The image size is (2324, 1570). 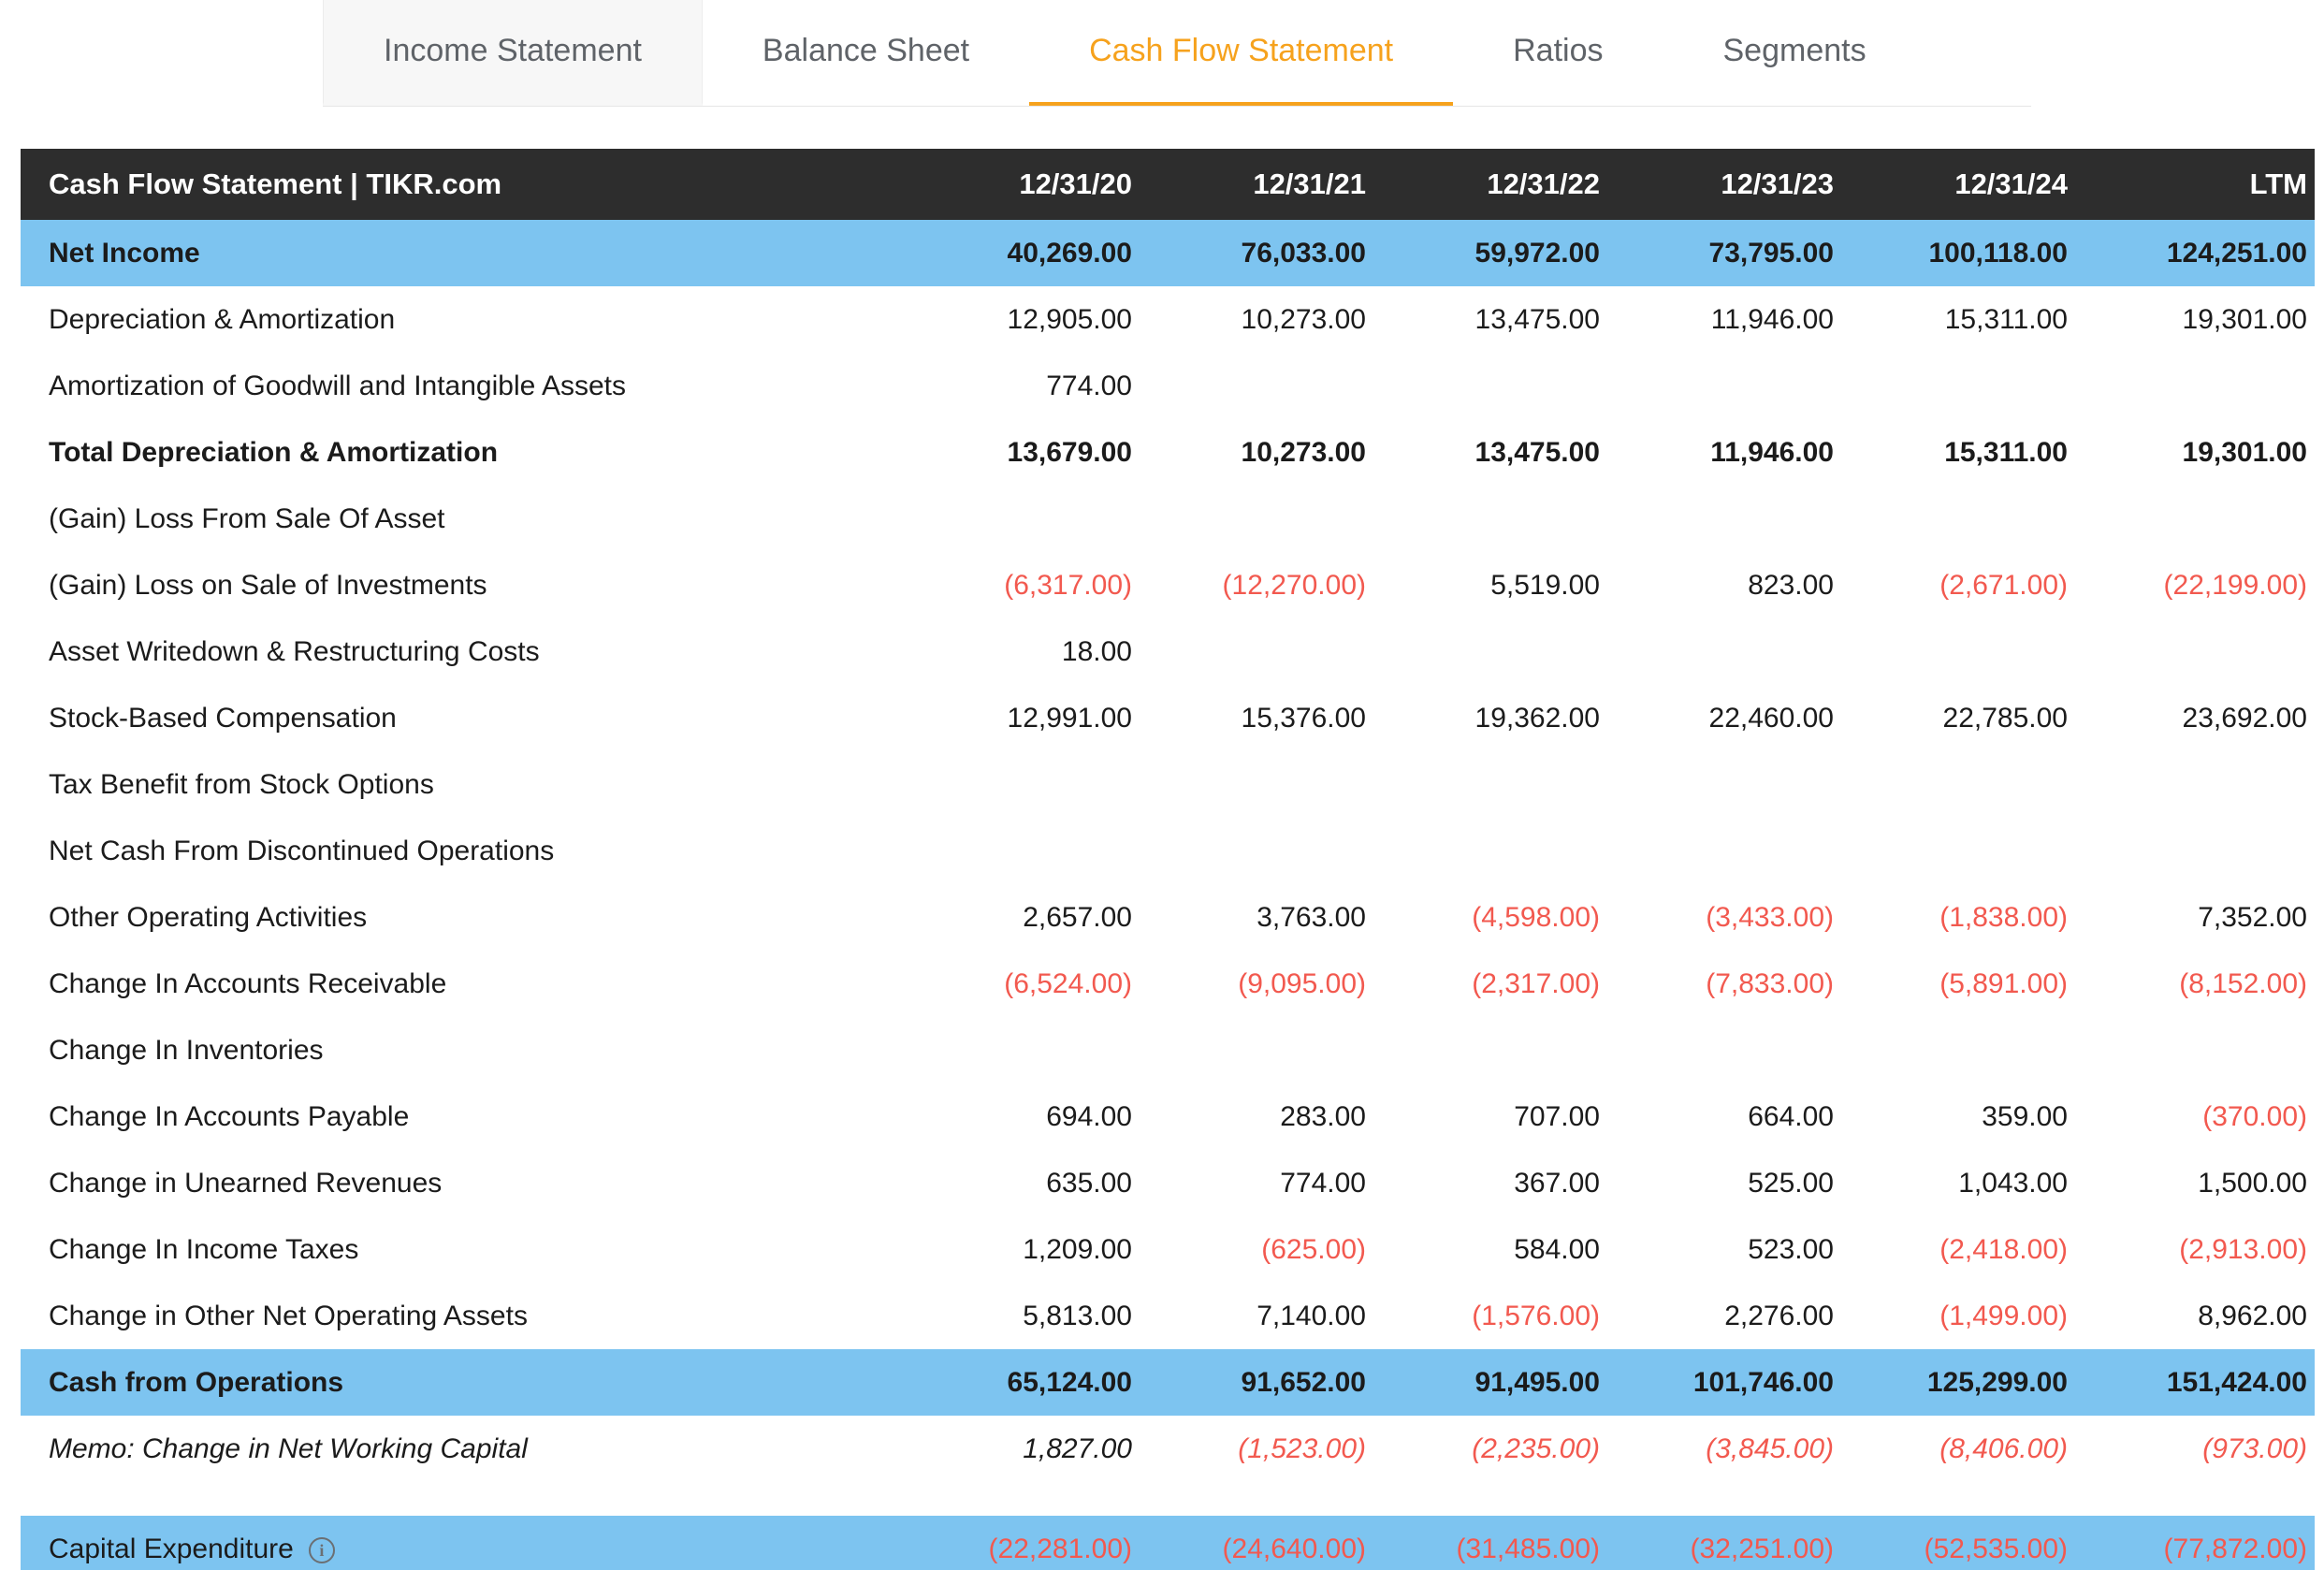 I want to click on cell-value: (3,433.00), so click(x=1770, y=917).